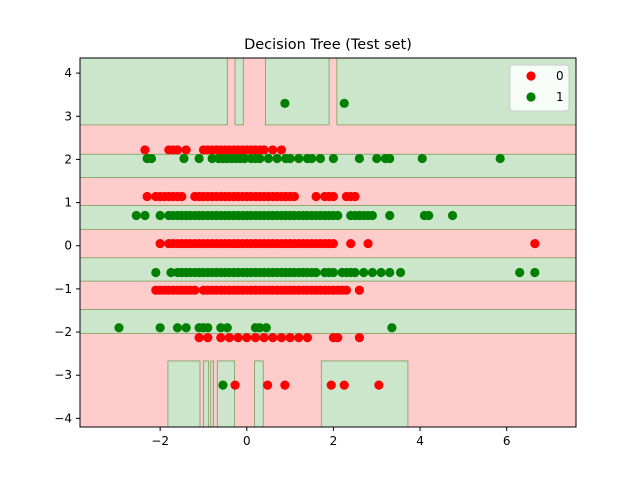 The image size is (640, 480). I want to click on y-axis: −4 −3 −2 −1 0 1 2 3 4, so click(67, 245).